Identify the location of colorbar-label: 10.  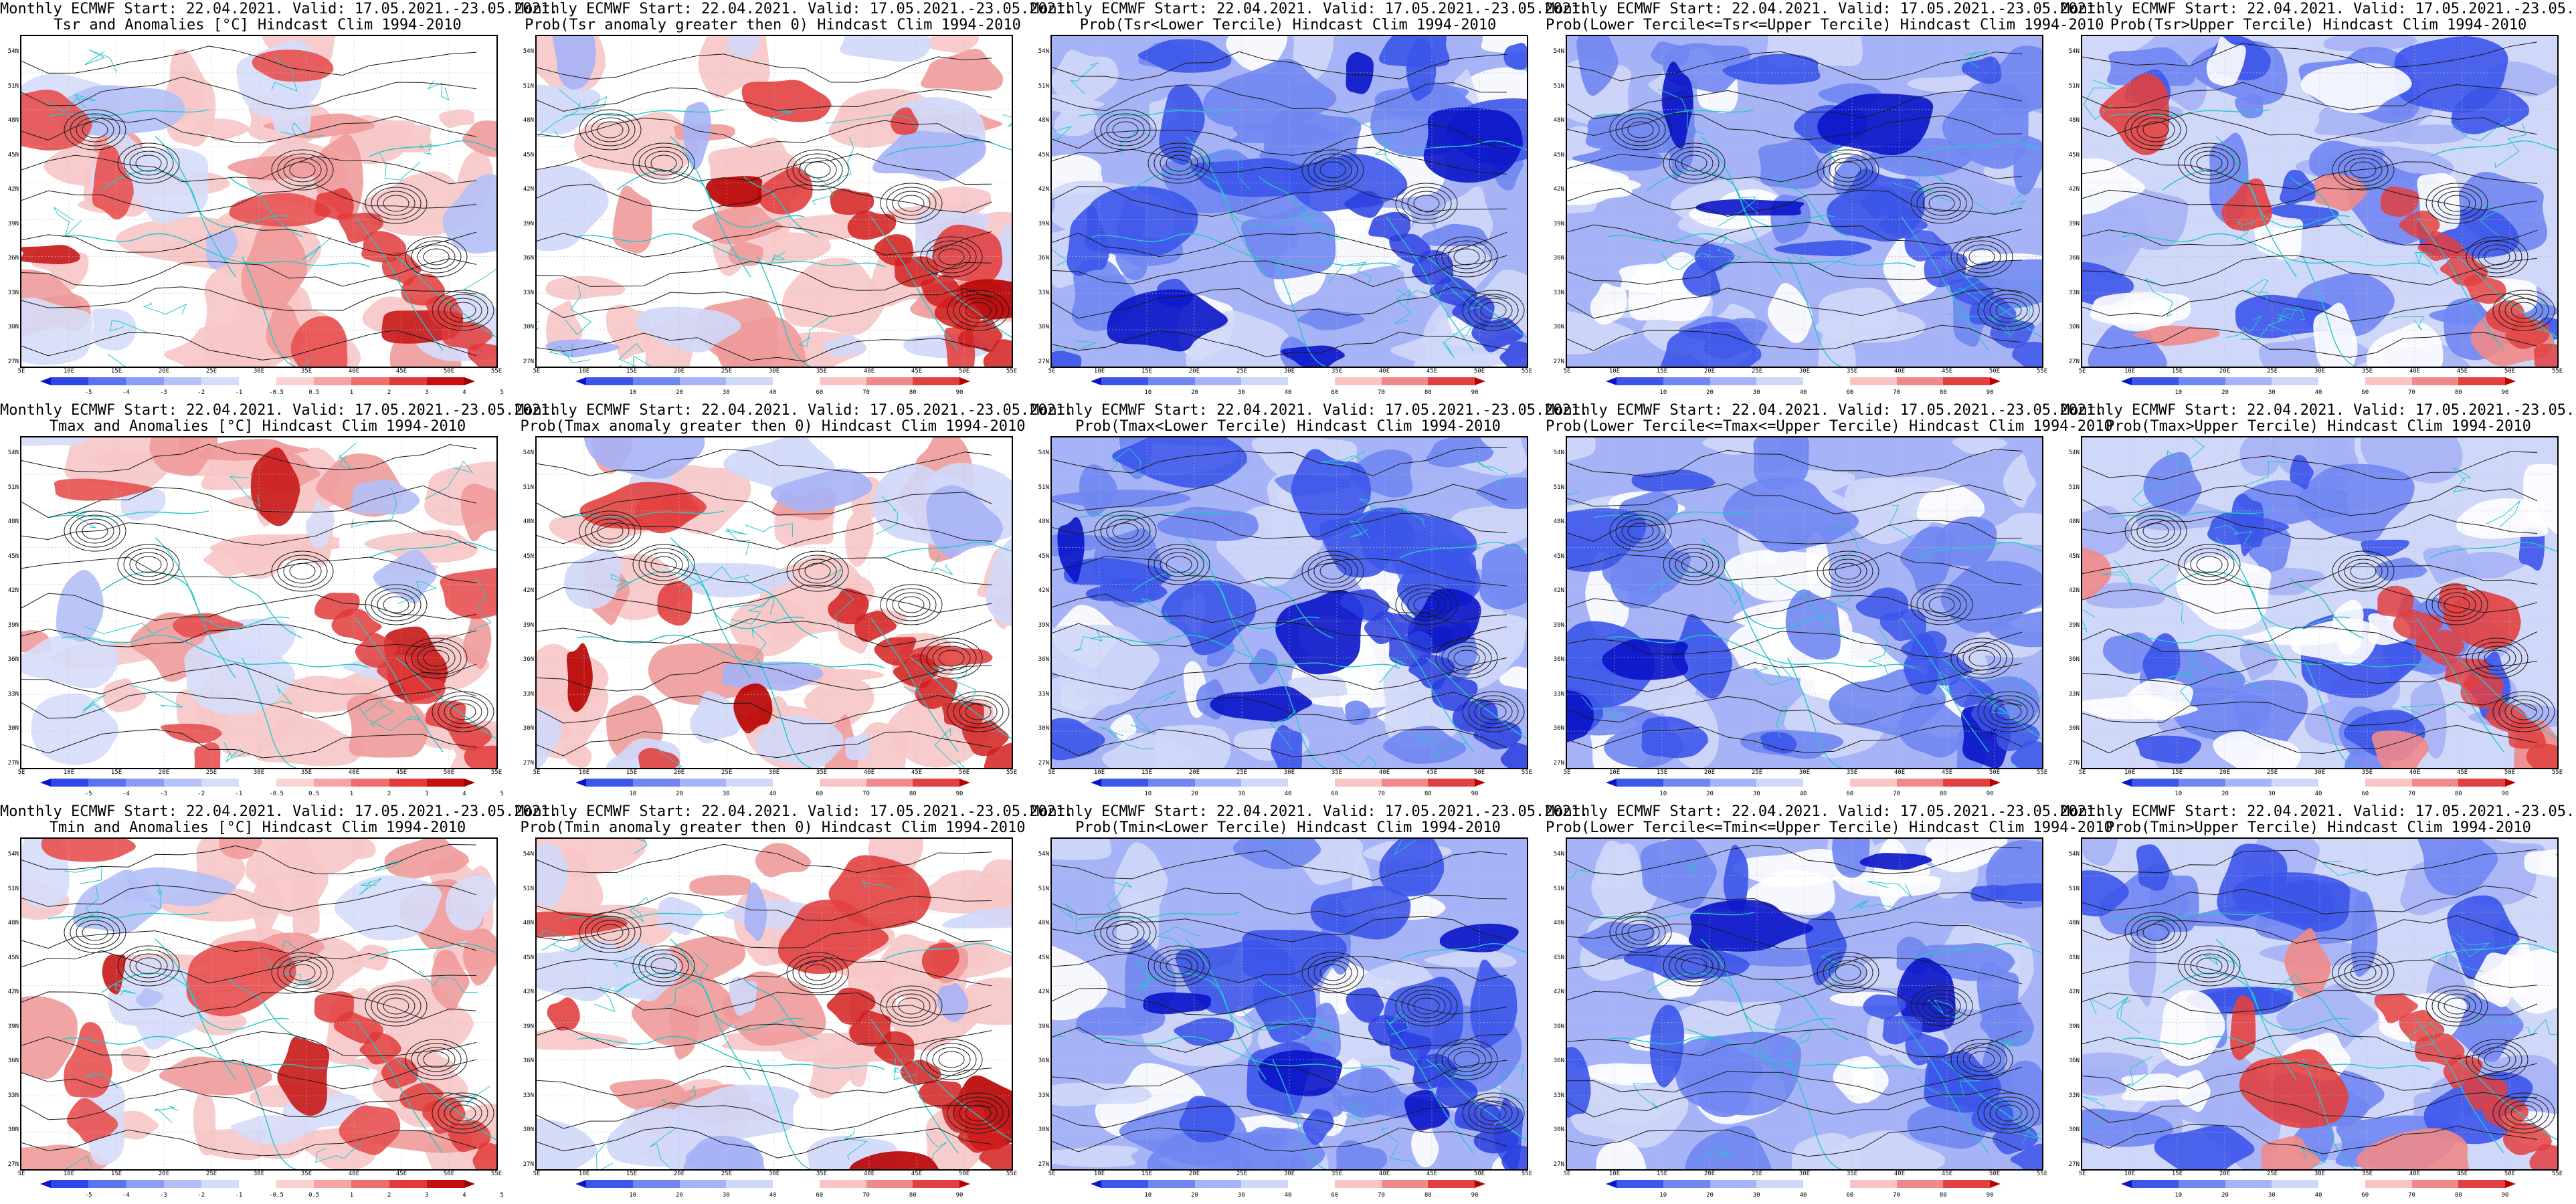
(2179, 1195).